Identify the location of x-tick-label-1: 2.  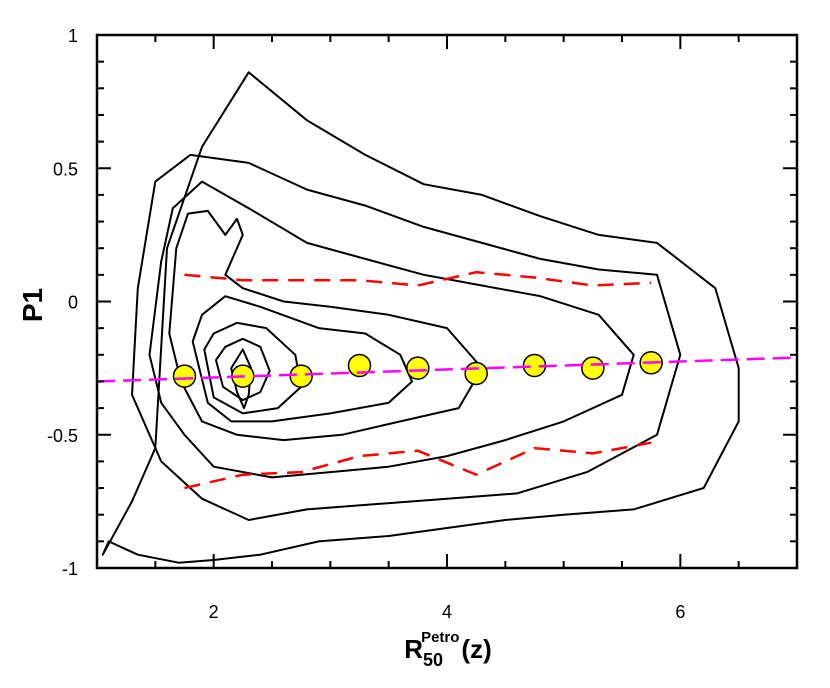
(214, 612).